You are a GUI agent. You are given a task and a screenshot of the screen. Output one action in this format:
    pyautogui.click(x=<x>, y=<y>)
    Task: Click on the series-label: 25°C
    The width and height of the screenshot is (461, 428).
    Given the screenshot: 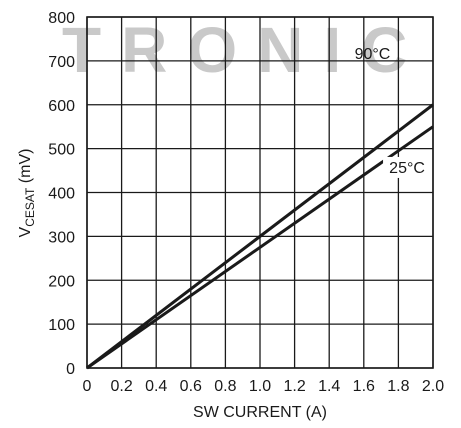 What is the action you would take?
    pyautogui.click(x=407, y=168)
    